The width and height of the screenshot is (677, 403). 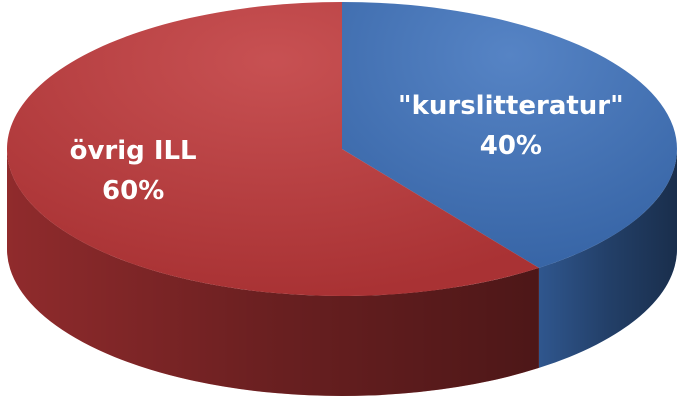 What do you see at coordinates (511, 146) in the screenshot?
I see `slice-value-label: 40%` at bounding box center [511, 146].